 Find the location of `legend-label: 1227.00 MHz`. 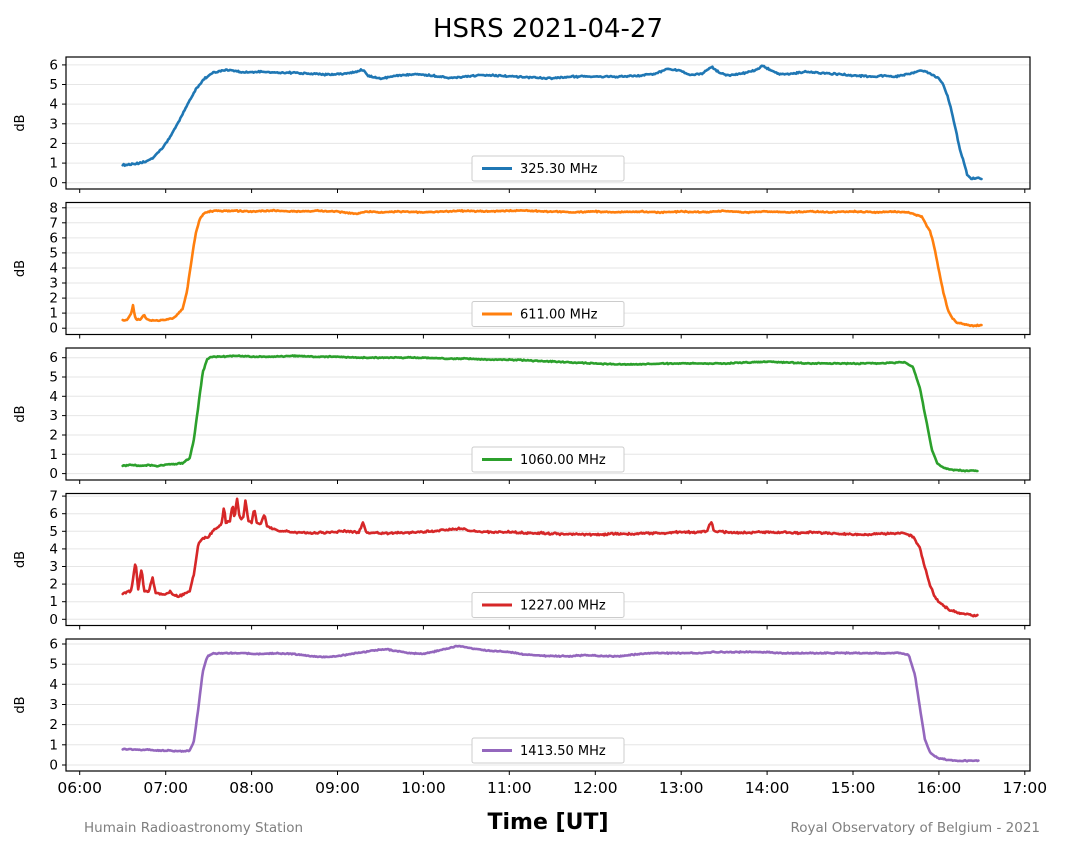

legend-label: 1227.00 MHz is located at coordinates (563, 606).